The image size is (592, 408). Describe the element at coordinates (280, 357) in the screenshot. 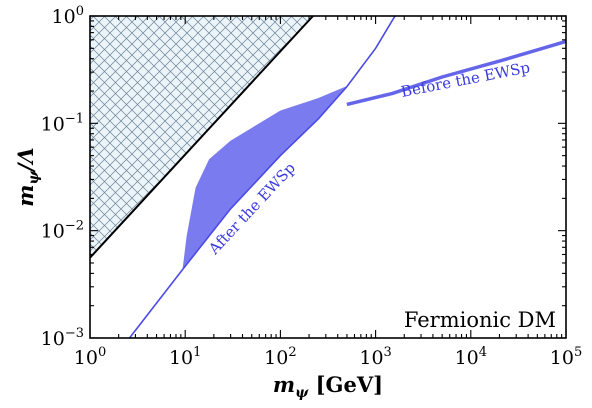

I see `x-tick-label: 102` at that location.